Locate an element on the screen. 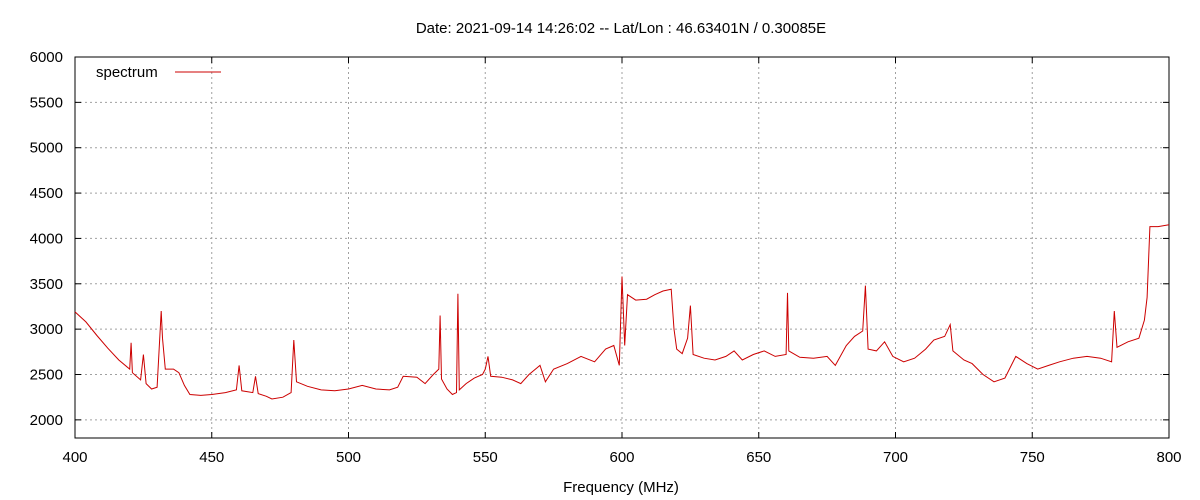  y-tick-label: 6000 is located at coordinates (46, 57).